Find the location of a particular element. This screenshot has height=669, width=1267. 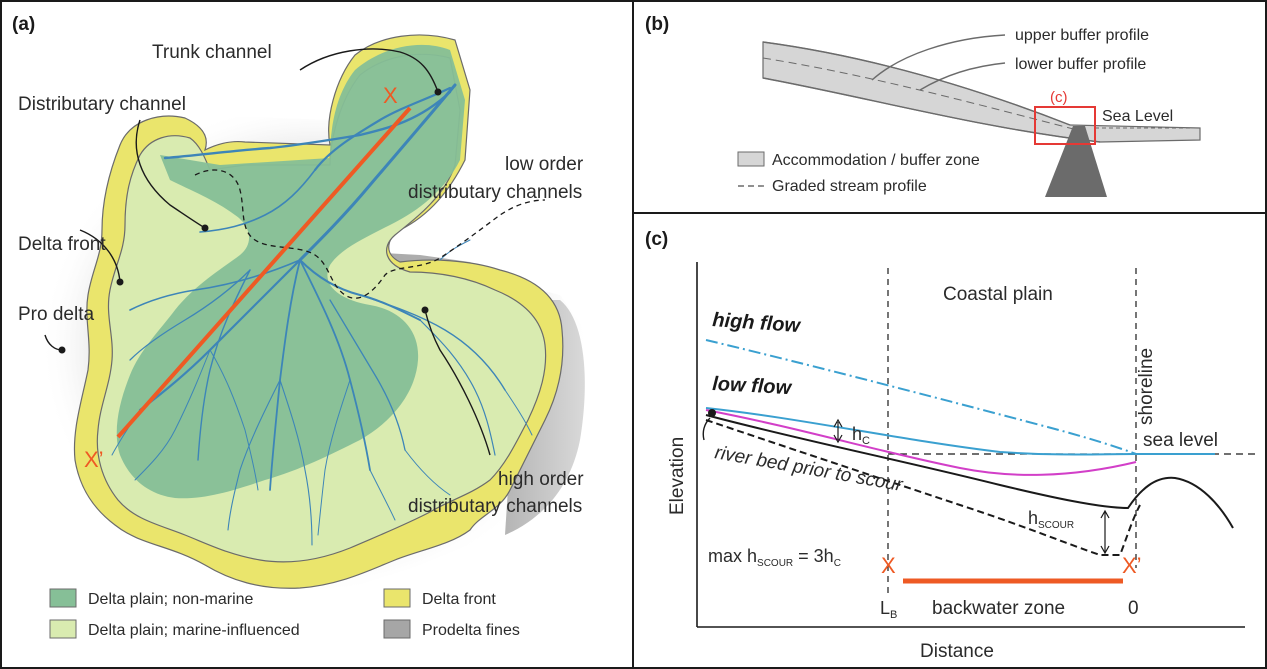

high-order-label-line1: high order is located at coordinates (541, 479).